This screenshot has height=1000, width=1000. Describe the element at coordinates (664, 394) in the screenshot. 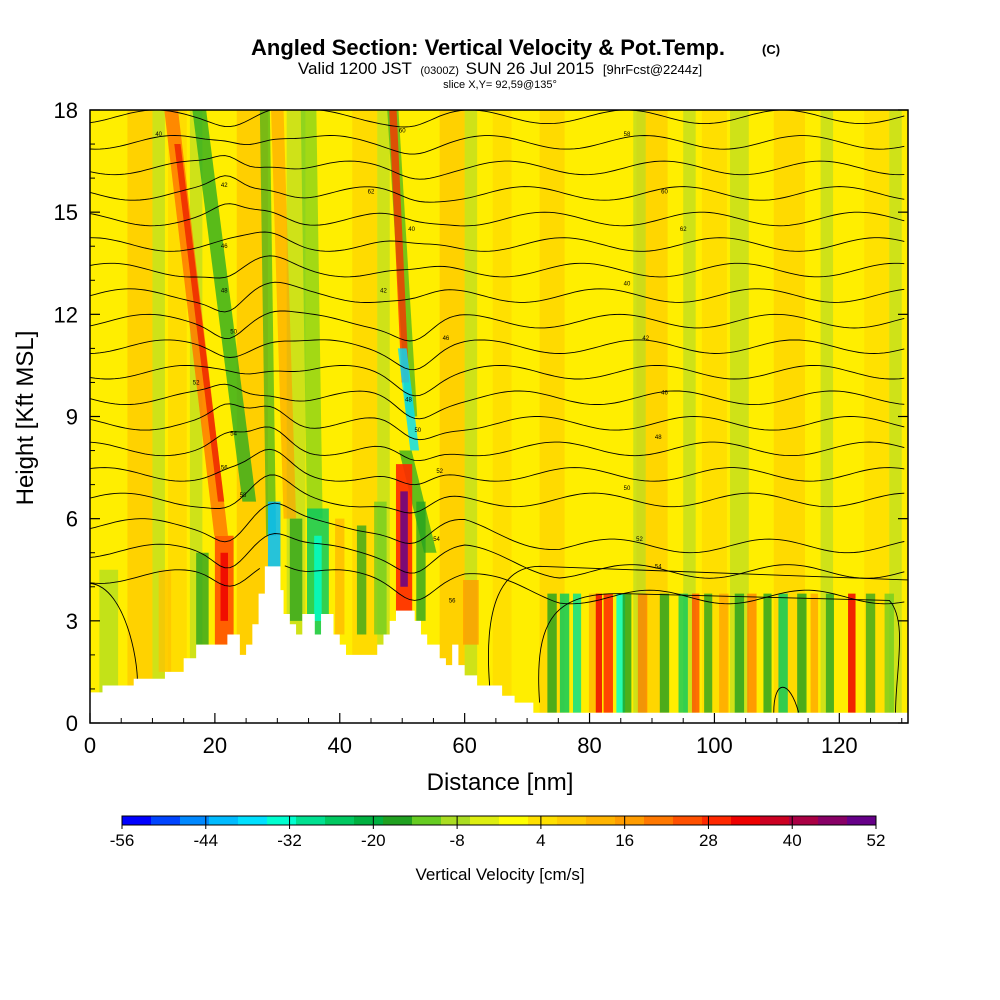

I see `theta-contour-label: 46` at that location.